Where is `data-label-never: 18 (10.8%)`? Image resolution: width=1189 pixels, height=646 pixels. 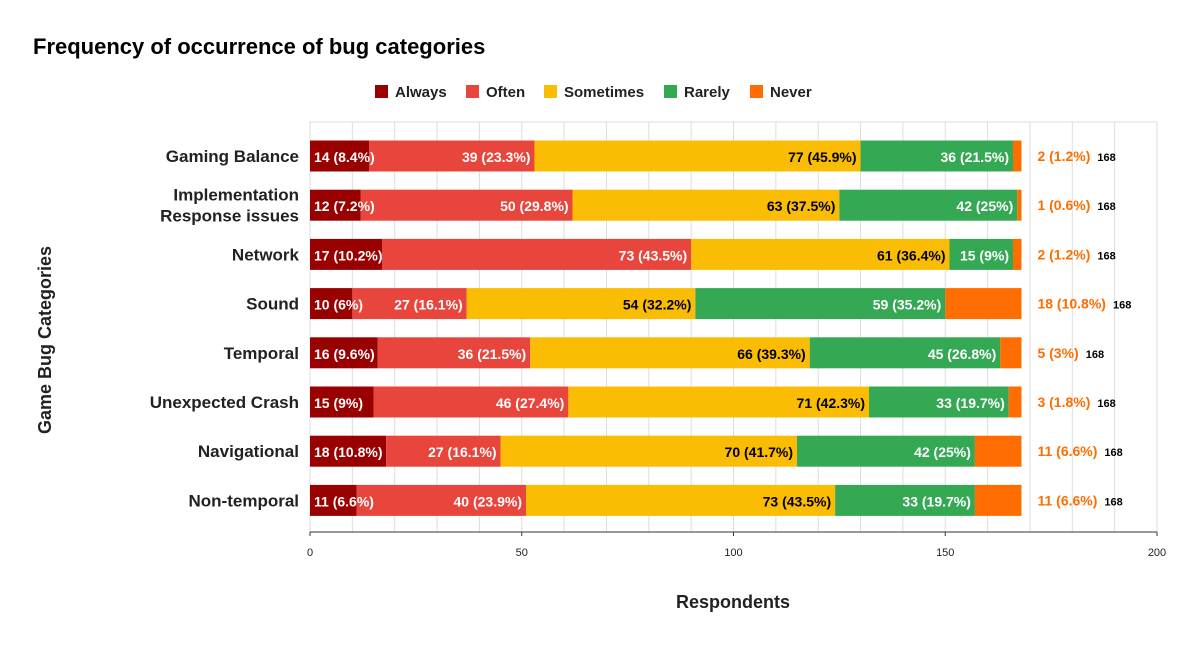
data-label-never: 18 (10.8%) is located at coordinates (1071, 304).